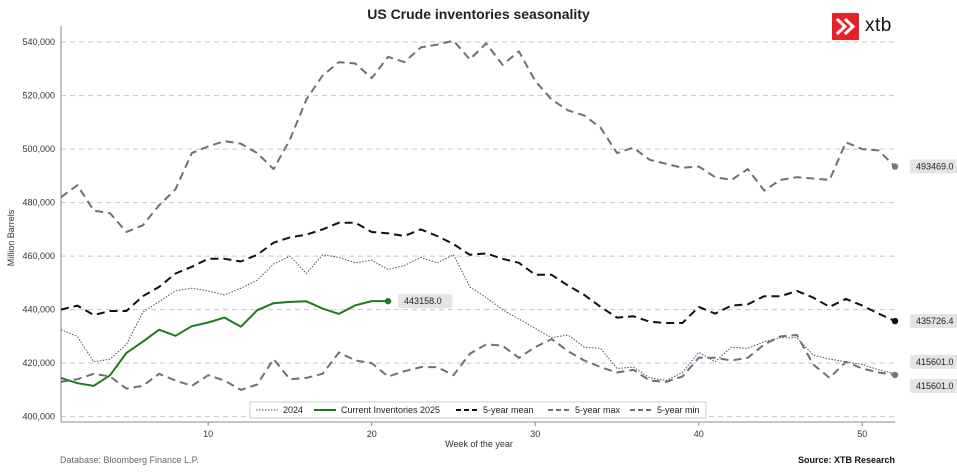 This screenshot has width=957, height=474. I want to click on legend-label: Current Inventories 2025, so click(390, 410).